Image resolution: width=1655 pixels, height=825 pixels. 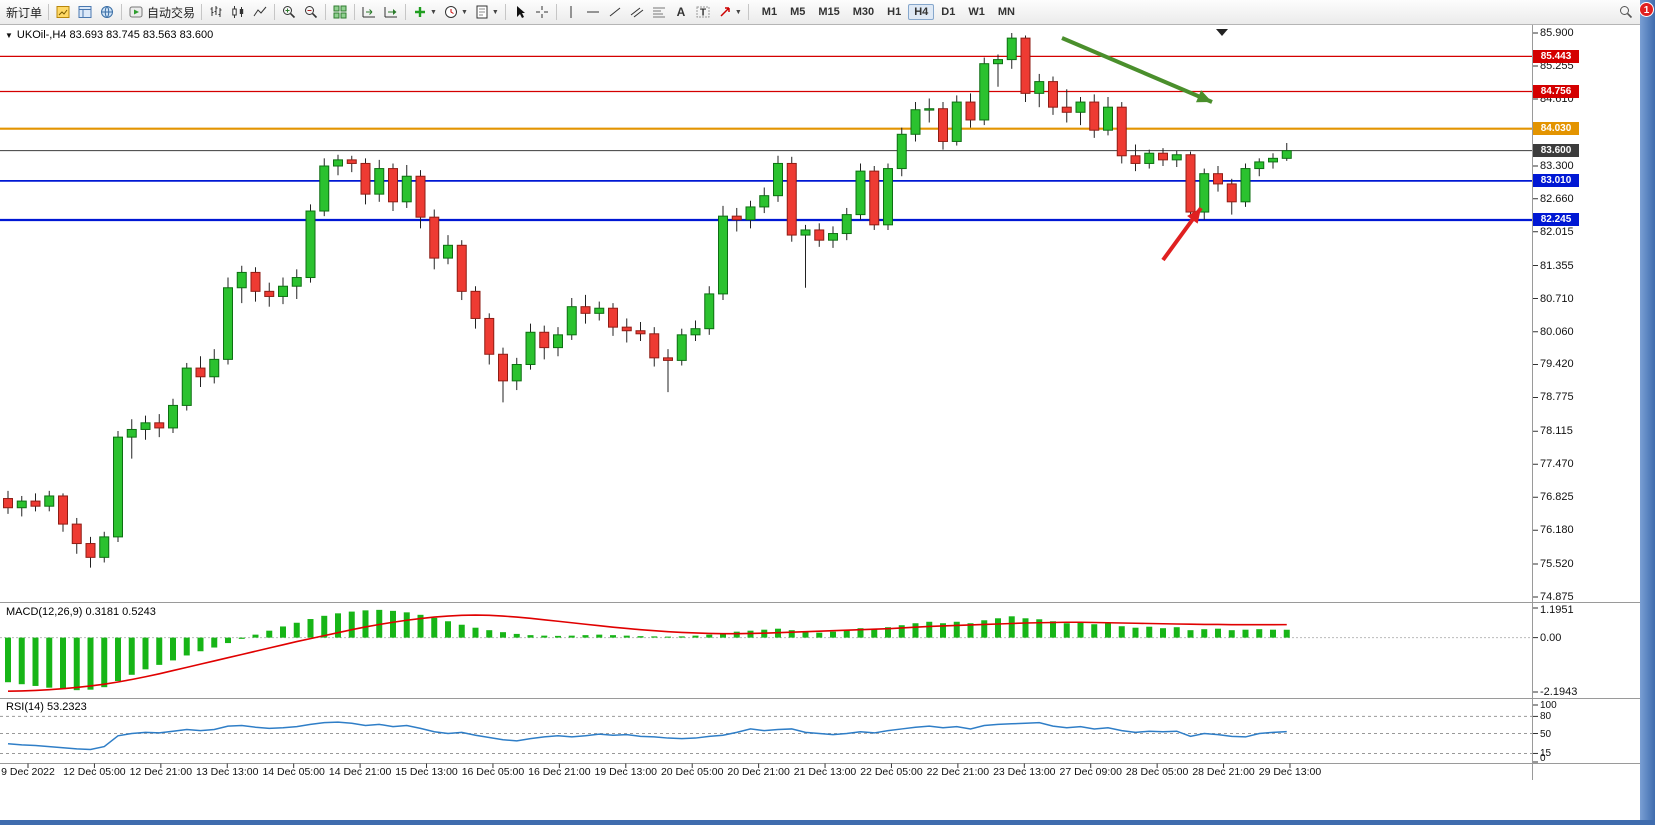 What do you see at coordinates (482, 12) in the screenshot?
I see `templates-icon` at bounding box center [482, 12].